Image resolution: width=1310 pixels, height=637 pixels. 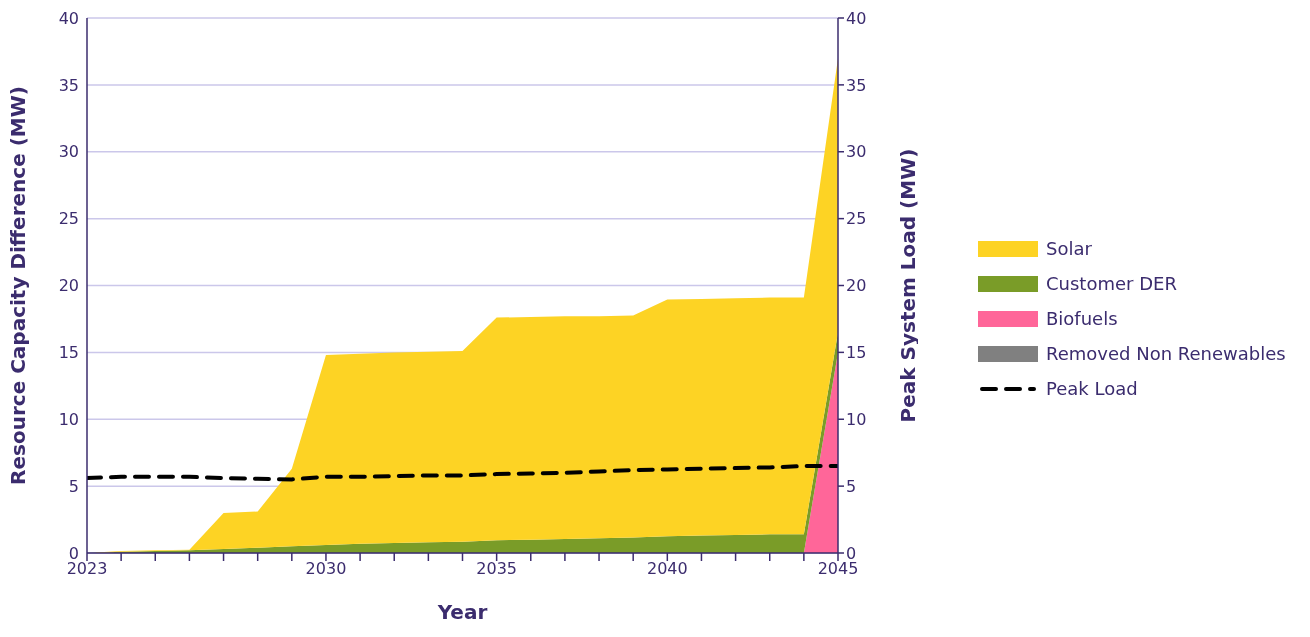 What do you see at coordinates (1166, 353) in the screenshot?
I see `legend-label: Removed Non Renewables` at bounding box center [1166, 353].